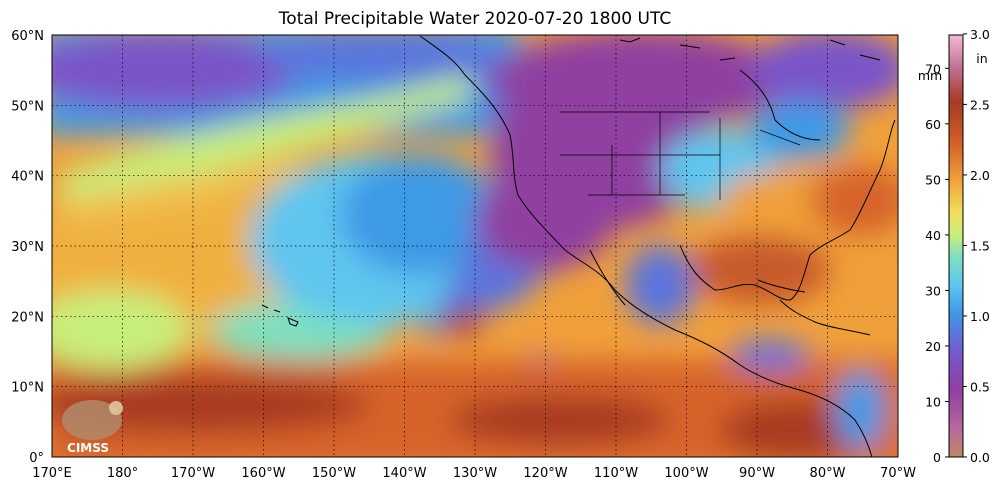  Describe the element at coordinates (263, 473) in the screenshot. I see `longitude-label: 160°W` at that location.